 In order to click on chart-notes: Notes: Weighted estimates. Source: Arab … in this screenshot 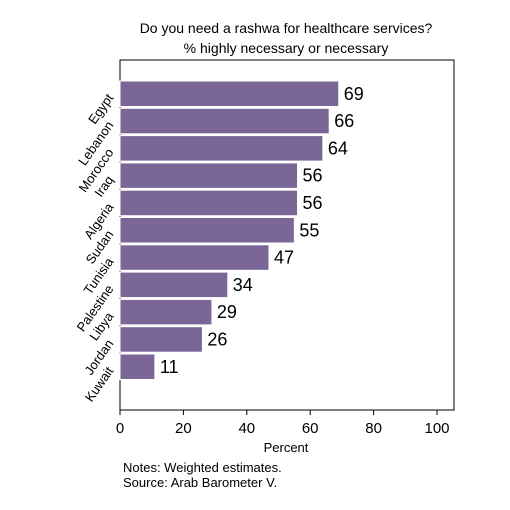, I will do `click(202, 475)`.